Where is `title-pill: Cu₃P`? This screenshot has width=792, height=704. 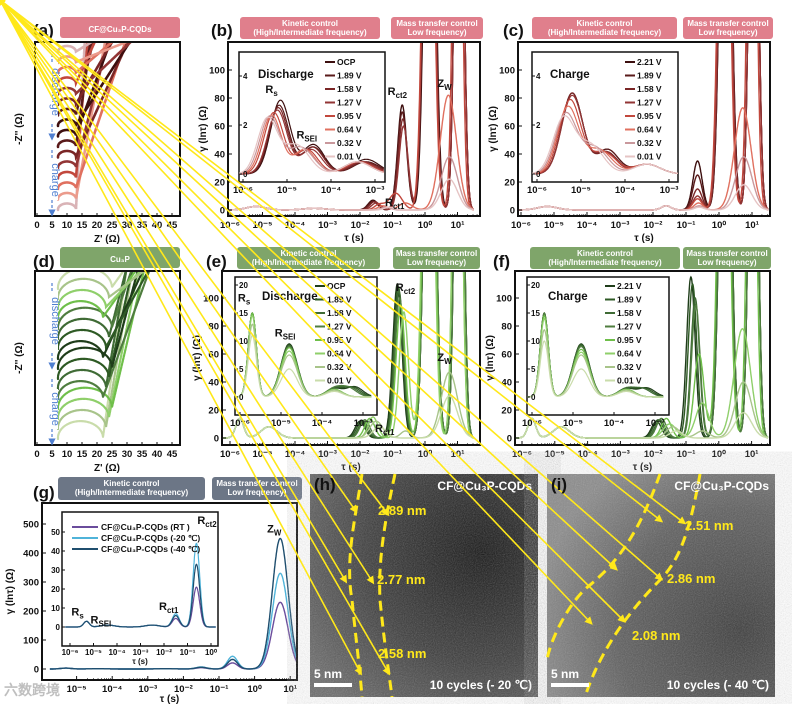 title-pill: Cu₃P is located at coordinates (120, 257).